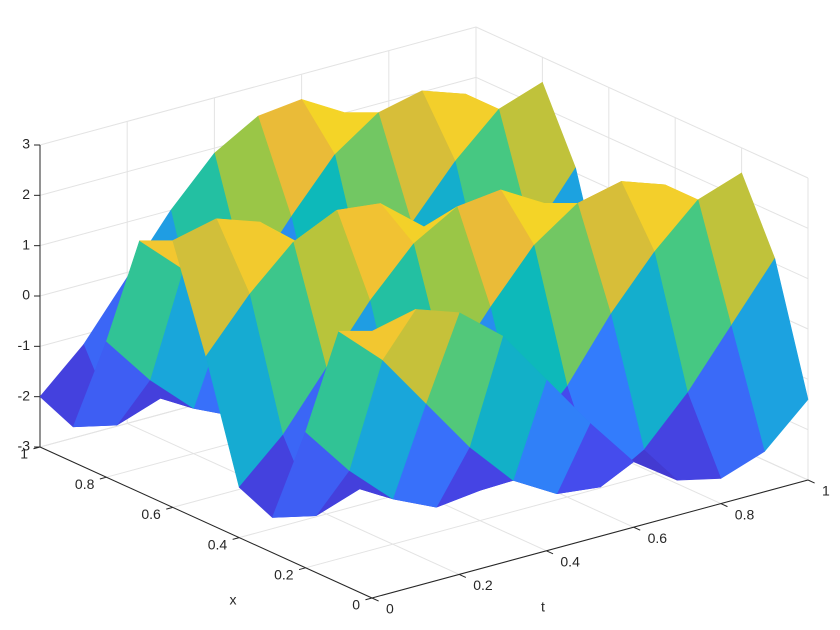 The height and width of the screenshot is (630, 840). Describe the element at coordinates (26, 244) in the screenshot. I see `z-tick-label: 1` at that location.